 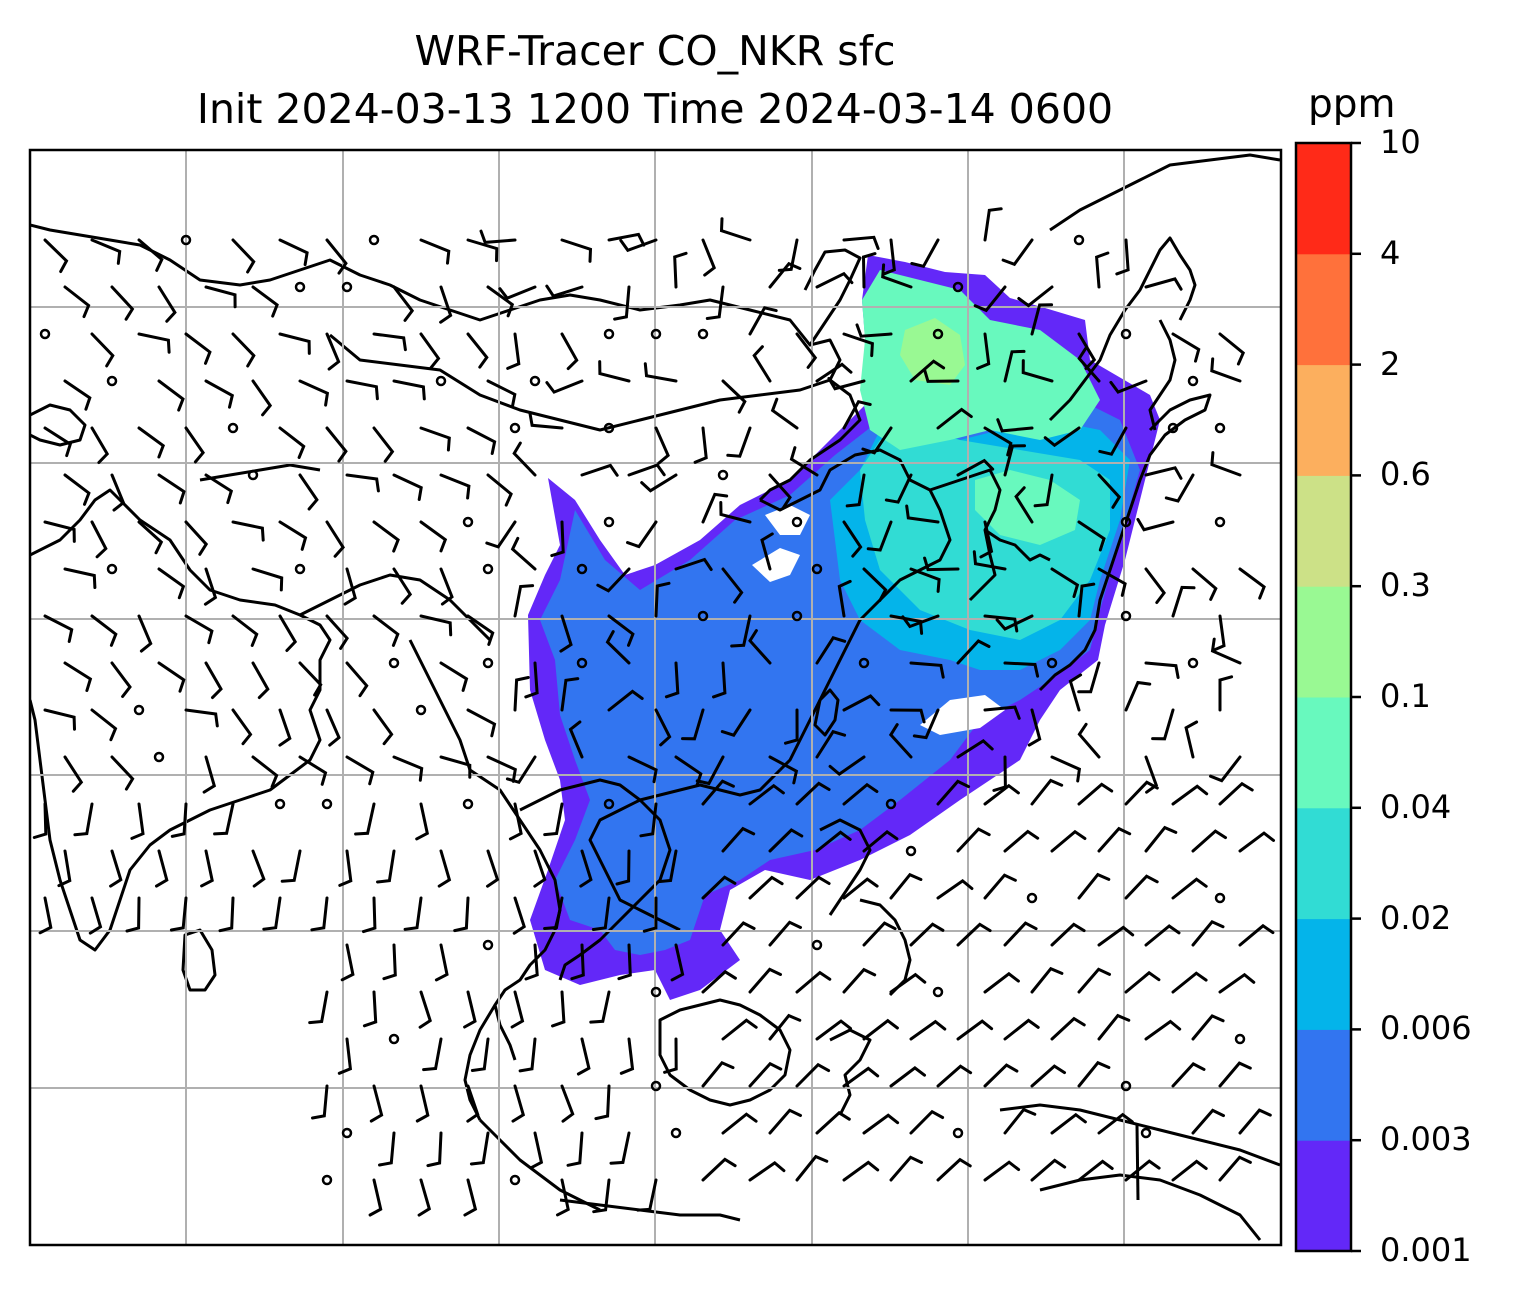 I want to click on coastline-malay, so click(x=480, y=1062).